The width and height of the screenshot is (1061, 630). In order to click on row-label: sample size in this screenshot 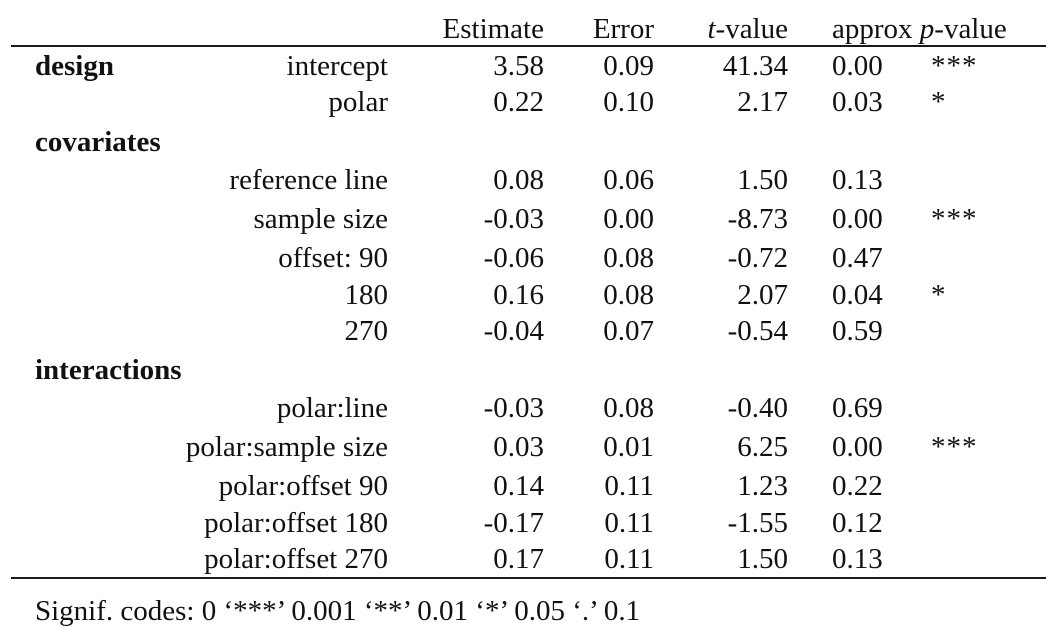, I will do `click(320, 219)`.